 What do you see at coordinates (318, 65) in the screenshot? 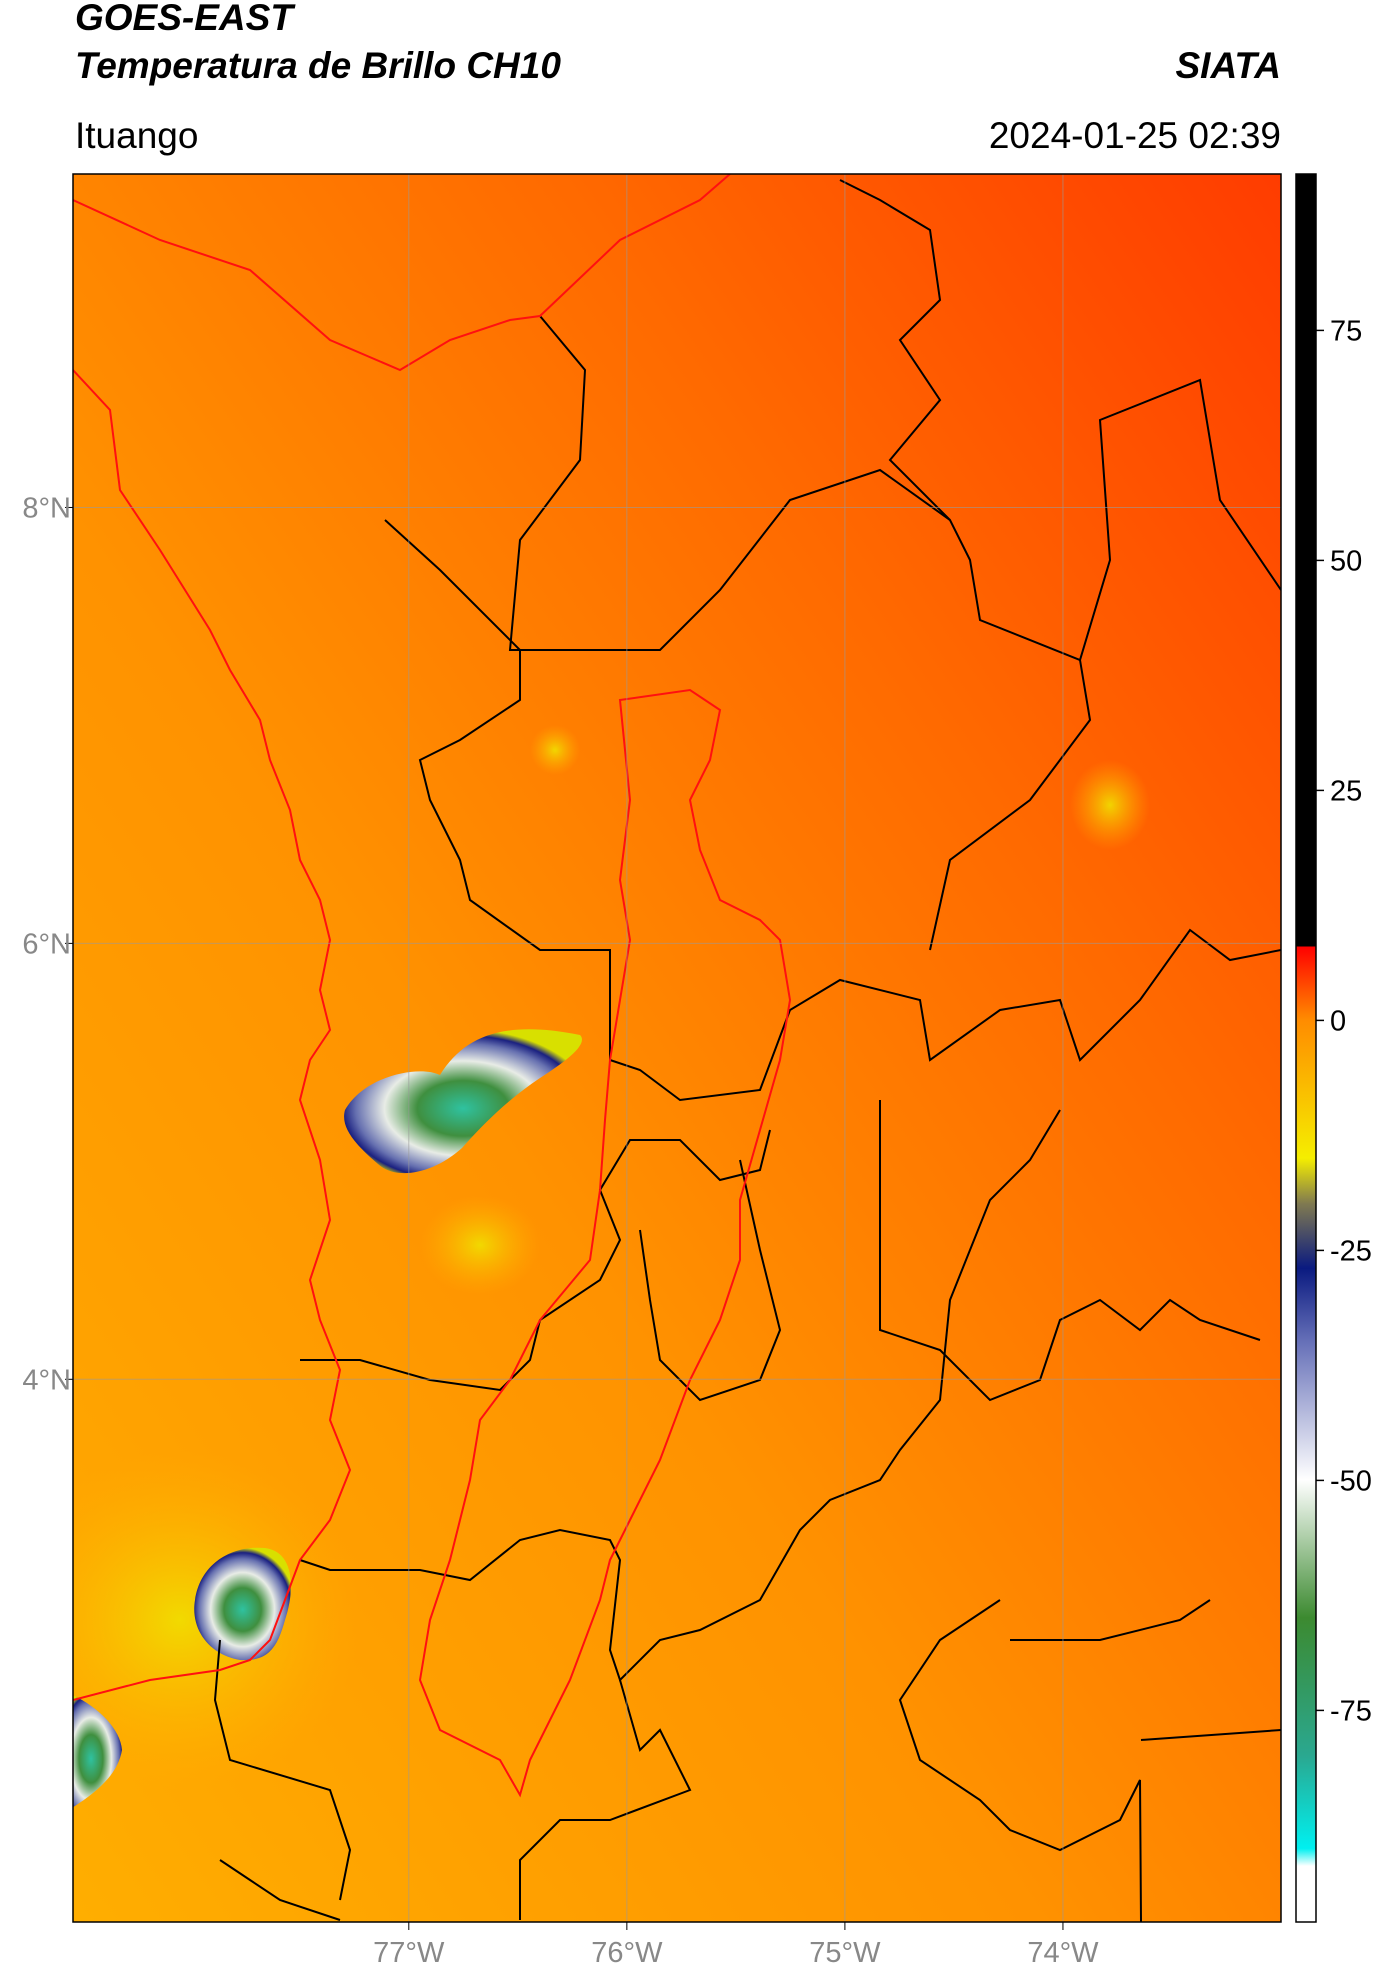
I see `subtitle: Temperatura de Brillo CH10` at bounding box center [318, 65].